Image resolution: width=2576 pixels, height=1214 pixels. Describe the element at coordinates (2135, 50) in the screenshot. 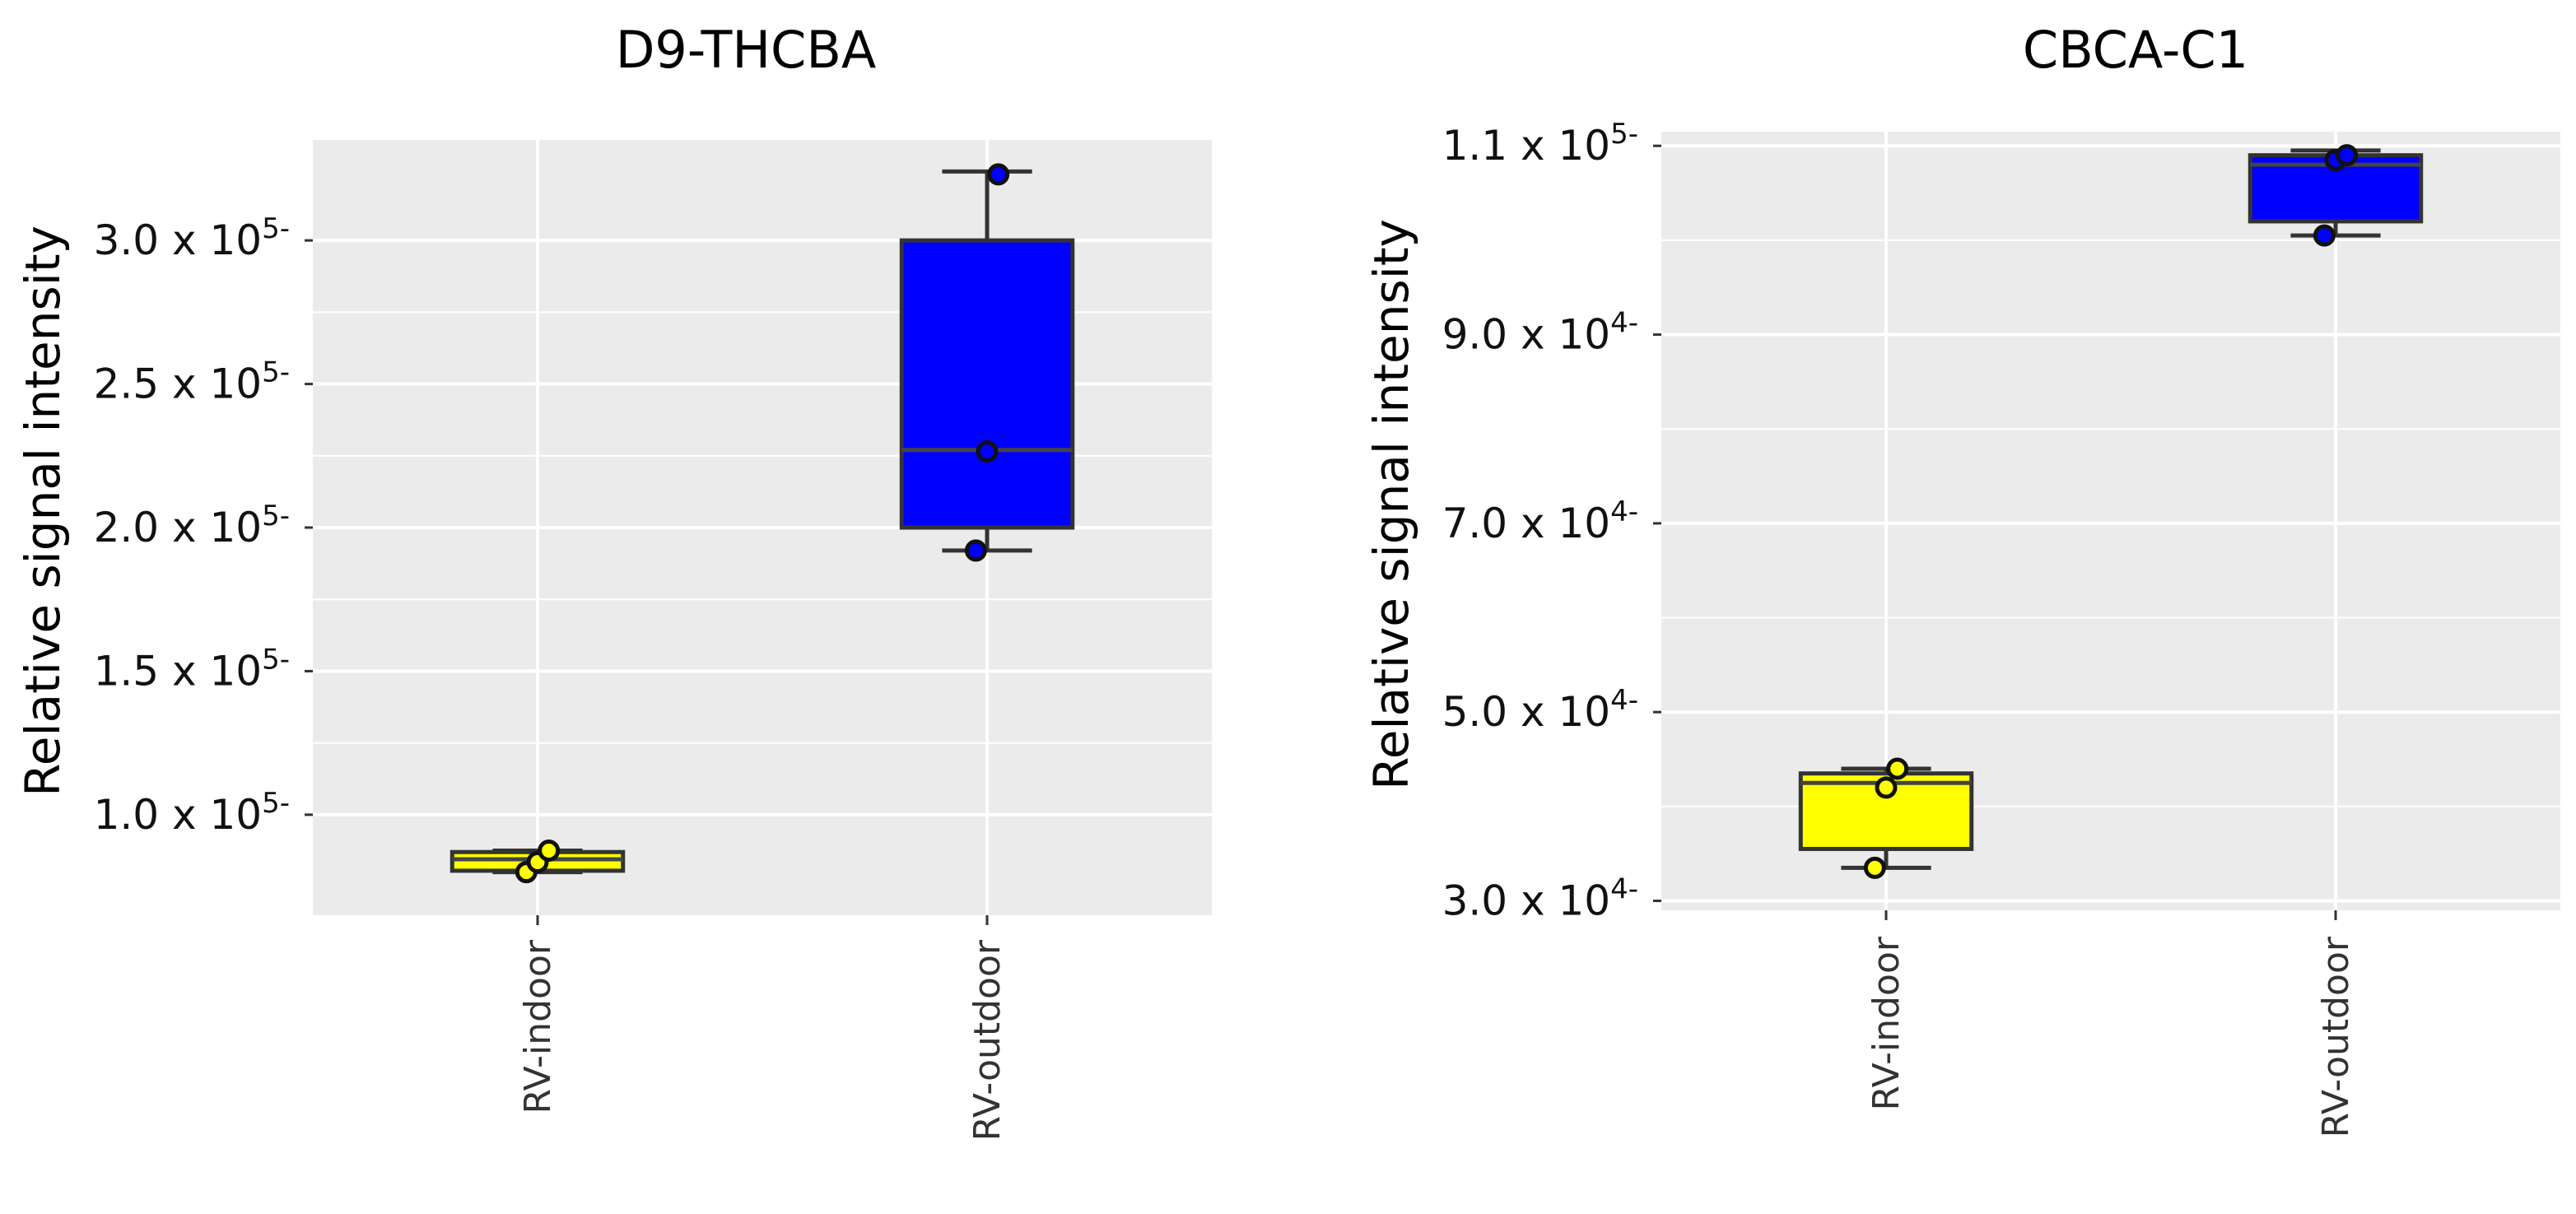

I see `chart-title: CBCA-C1` at that location.